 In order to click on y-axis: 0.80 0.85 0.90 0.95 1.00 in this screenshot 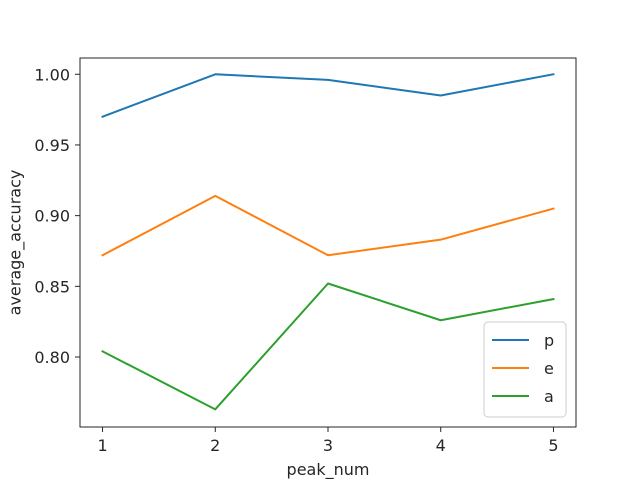, I will do `click(57, 216)`.